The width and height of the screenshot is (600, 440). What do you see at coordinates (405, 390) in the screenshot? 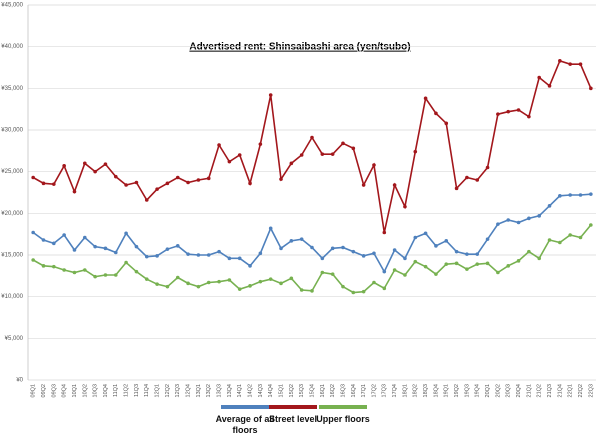
I see `x-tick-label: 18Q1` at bounding box center [405, 390].